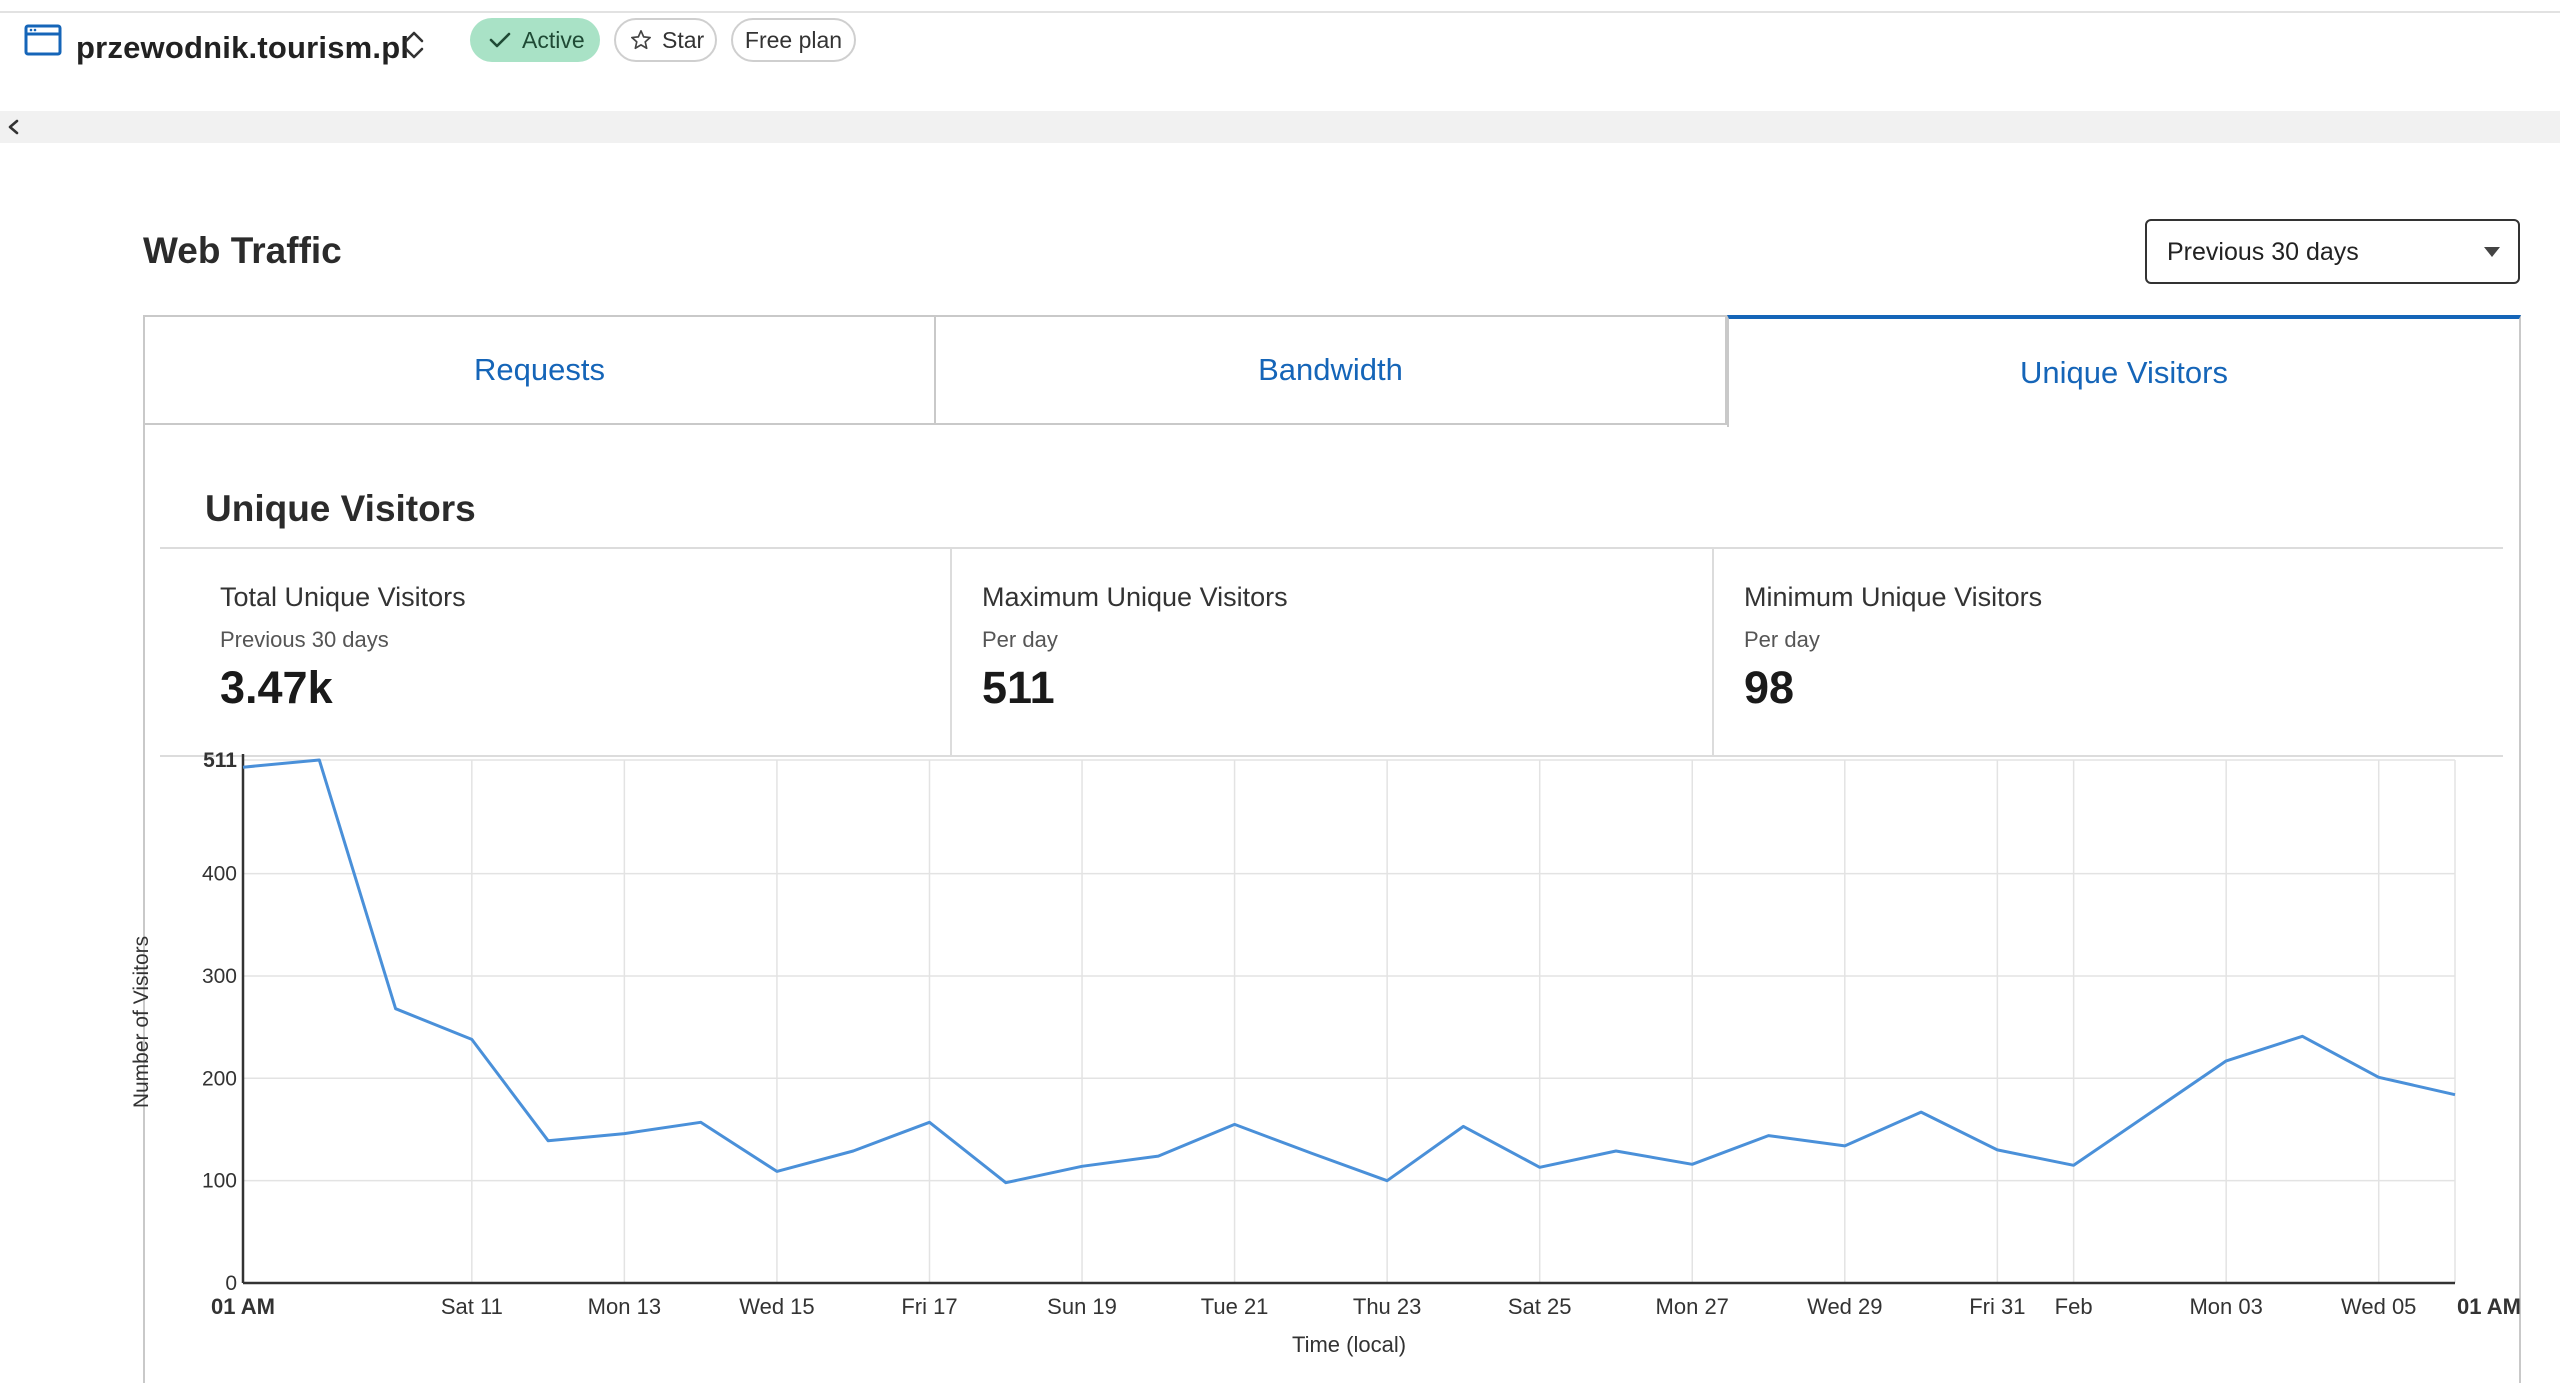 Image resolution: width=2560 pixels, height=1383 pixels. Describe the element at coordinates (43, 40) in the screenshot. I see `browser-window-icon` at that location.